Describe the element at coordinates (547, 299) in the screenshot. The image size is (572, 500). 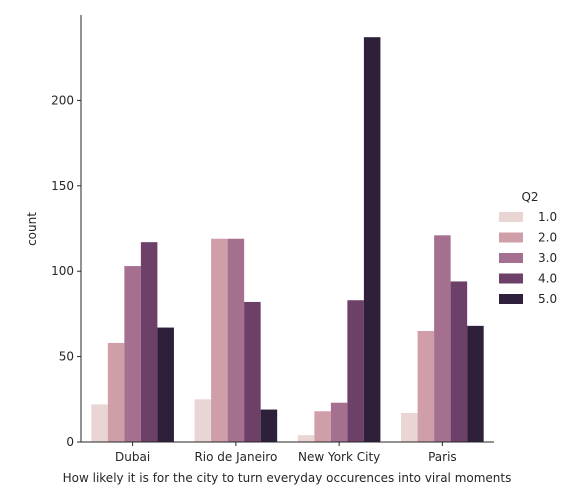
I see `legend-label: 5.0` at that location.